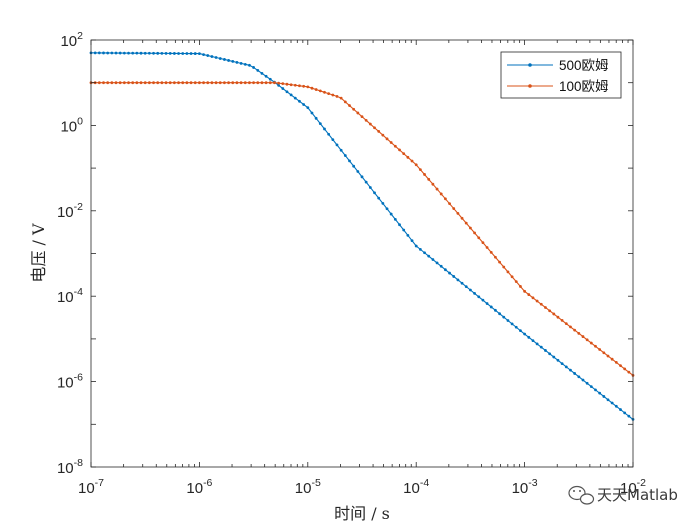 The height and width of the screenshot is (525, 700). I want to click on x-tick-label: 10⁻⁵, so click(308, 487).